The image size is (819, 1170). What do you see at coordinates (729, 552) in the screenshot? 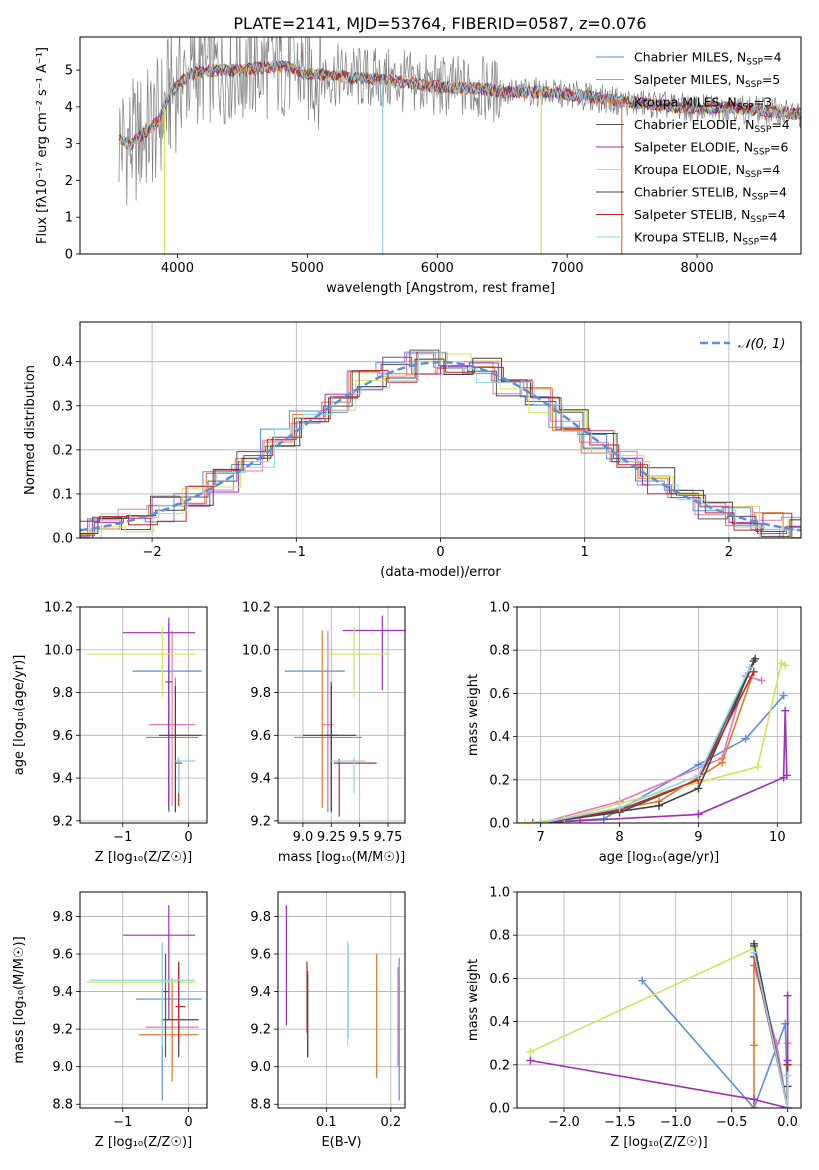
I see `x-tick-label: 2` at bounding box center [729, 552].